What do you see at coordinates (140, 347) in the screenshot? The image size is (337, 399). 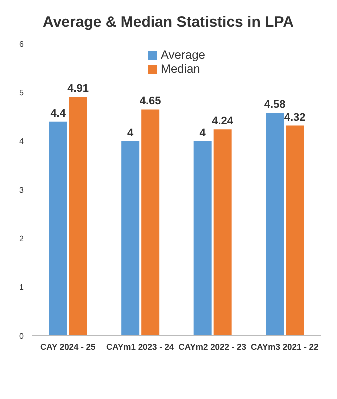 I see `x-tick-label: CAYm1 2023 - 24` at bounding box center [140, 347].